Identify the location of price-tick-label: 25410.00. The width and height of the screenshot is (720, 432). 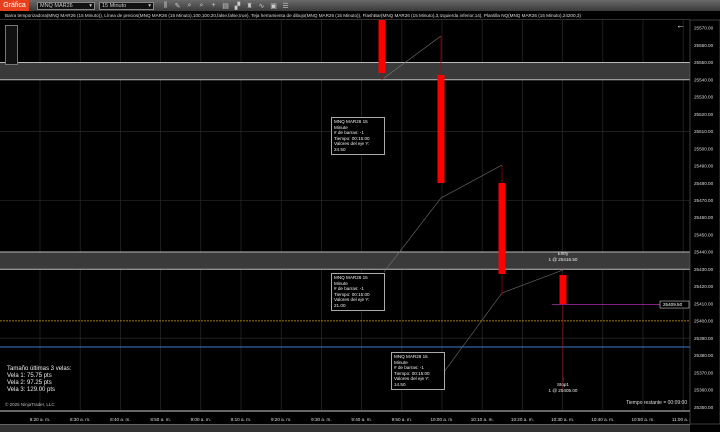
(704, 303).